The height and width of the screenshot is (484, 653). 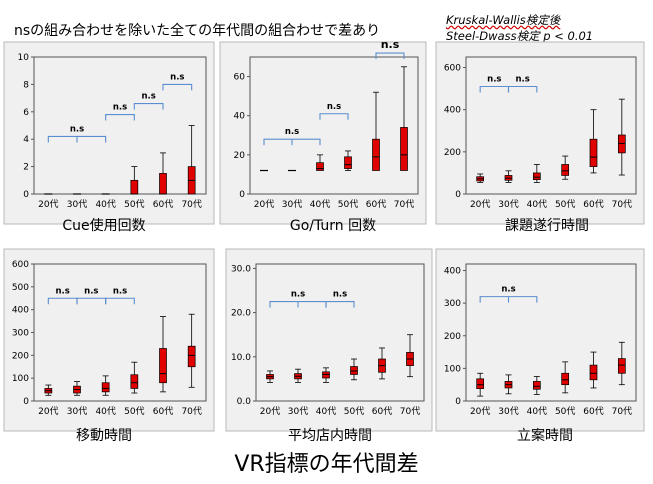 What do you see at coordinates (481, 36) in the screenshot?
I see `test-note-method: Steel-Dwass` at bounding box center [481, 36].